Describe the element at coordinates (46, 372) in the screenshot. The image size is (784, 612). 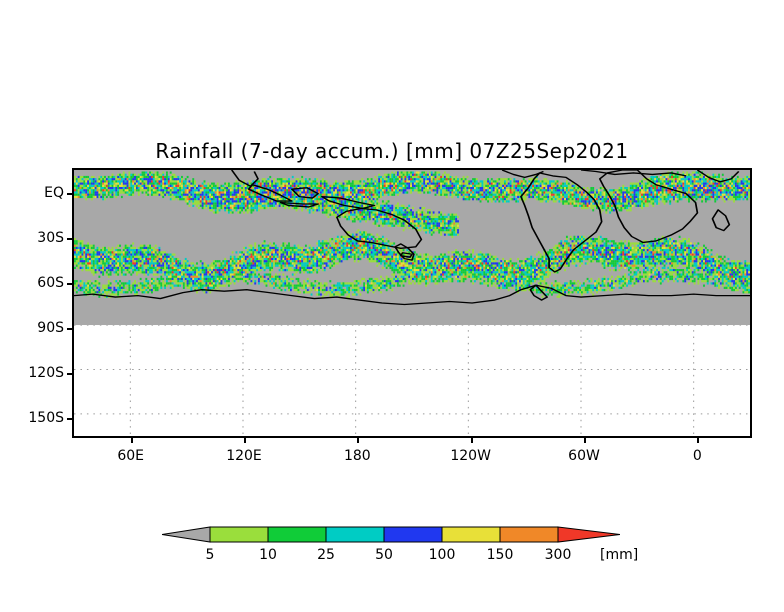
I see `y-axis-label: 120S` at that location.